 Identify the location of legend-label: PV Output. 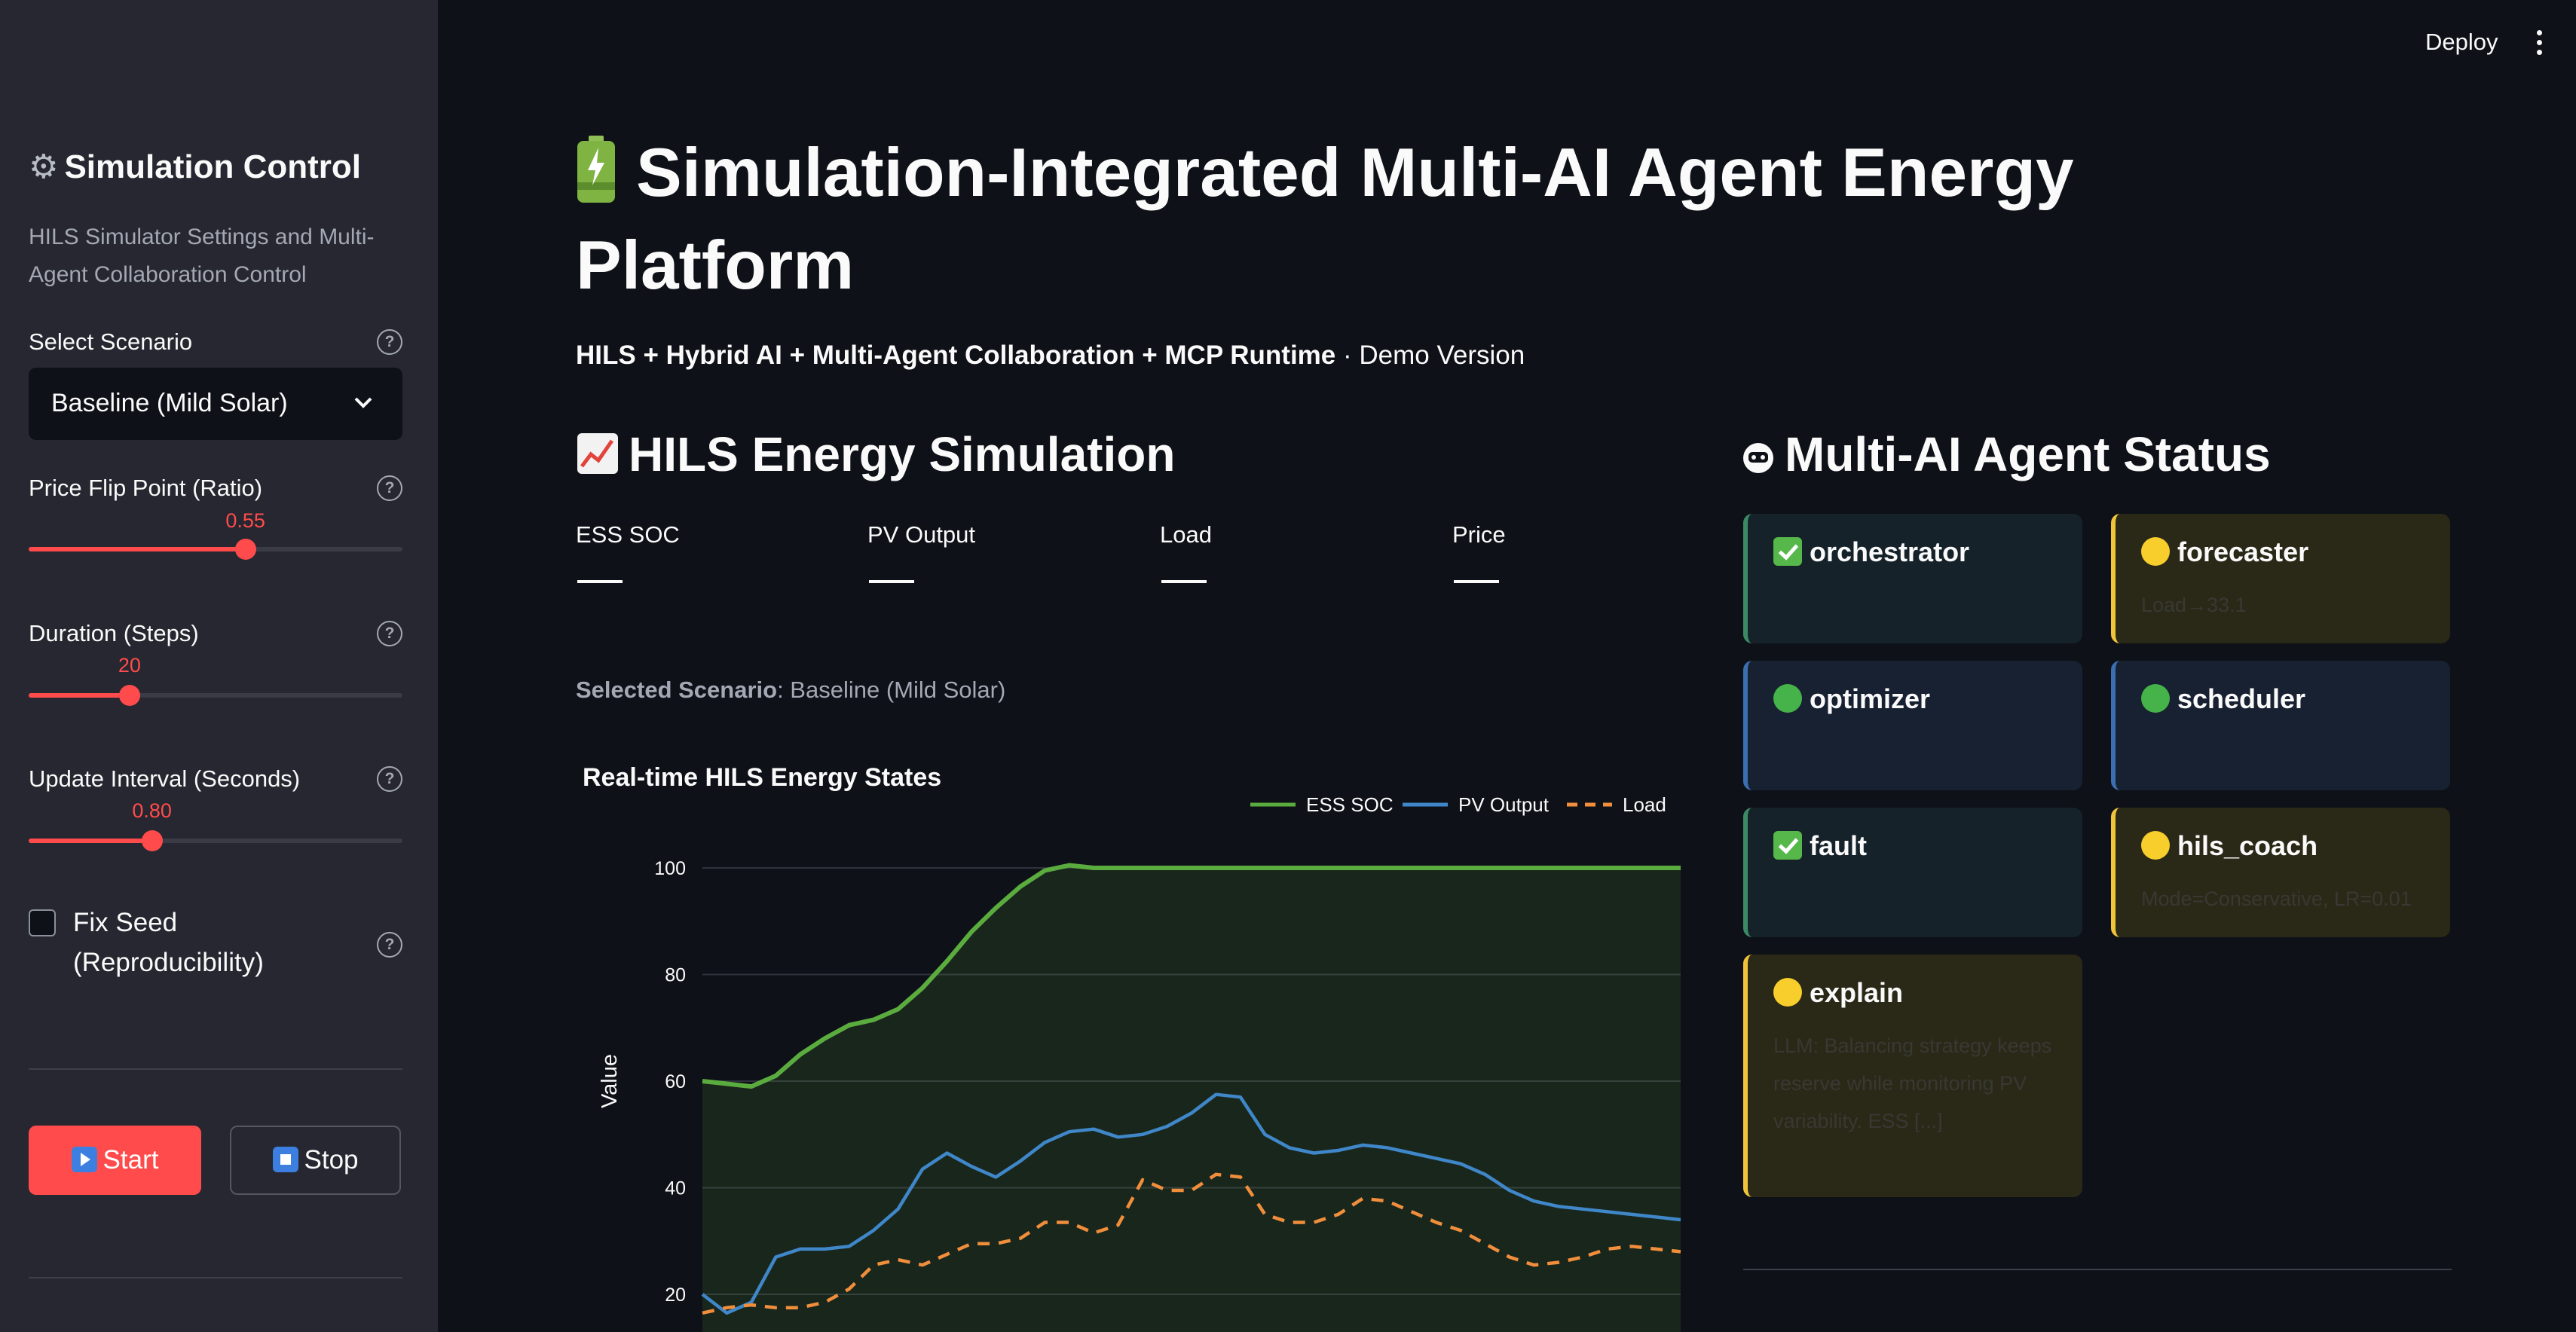
(1504, 805).